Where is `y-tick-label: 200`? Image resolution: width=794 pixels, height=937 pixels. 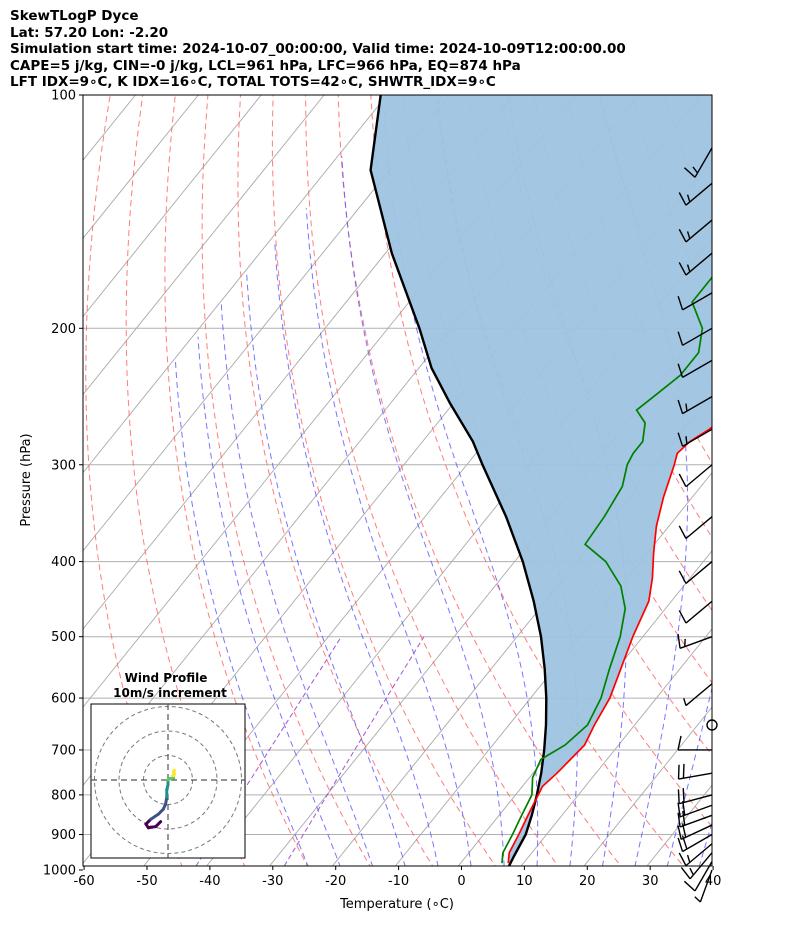
y-tick-label: 200 is located at coordinates (63, 329).